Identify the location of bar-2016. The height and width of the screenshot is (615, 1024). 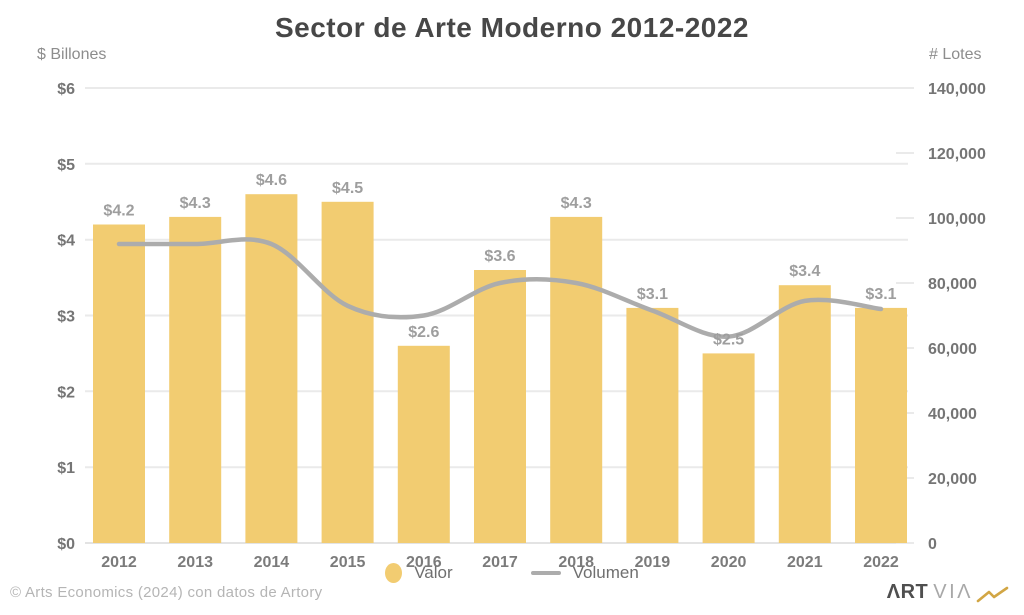
(423, 444).